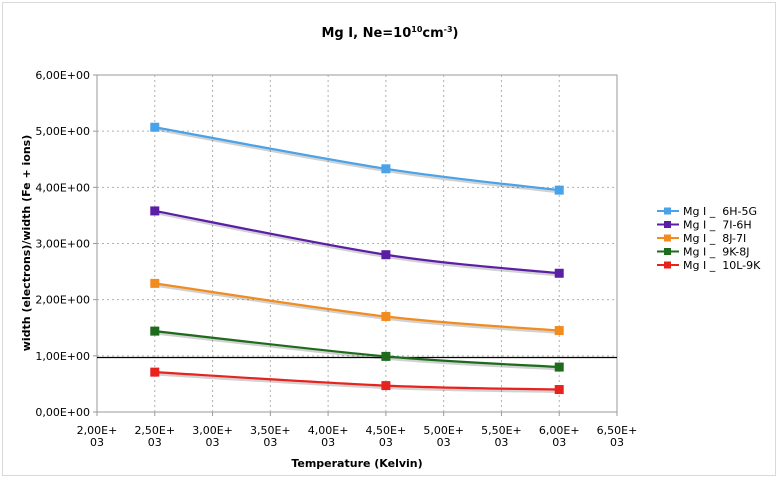 The width and height of the screenshot is (780, 479). I want to click on x-tick-label-line1: 5,00E+, so click(443, 430).